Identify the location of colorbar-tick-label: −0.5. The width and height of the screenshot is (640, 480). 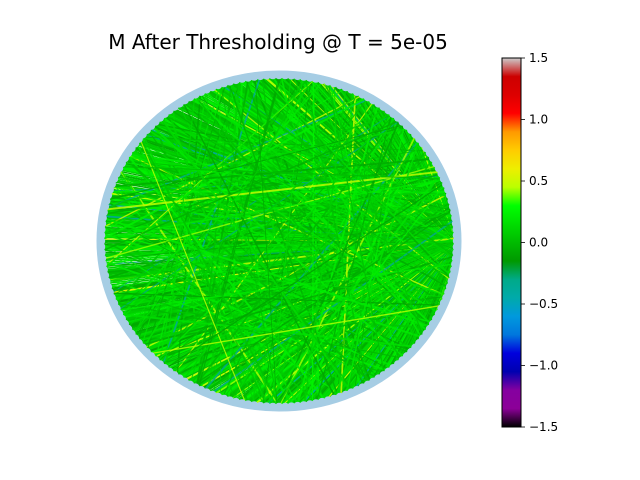
(543, 304).